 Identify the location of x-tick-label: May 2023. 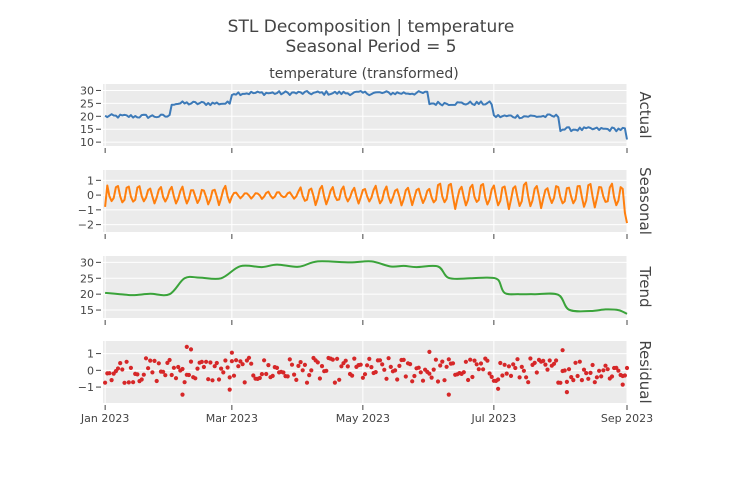
(363, 418).